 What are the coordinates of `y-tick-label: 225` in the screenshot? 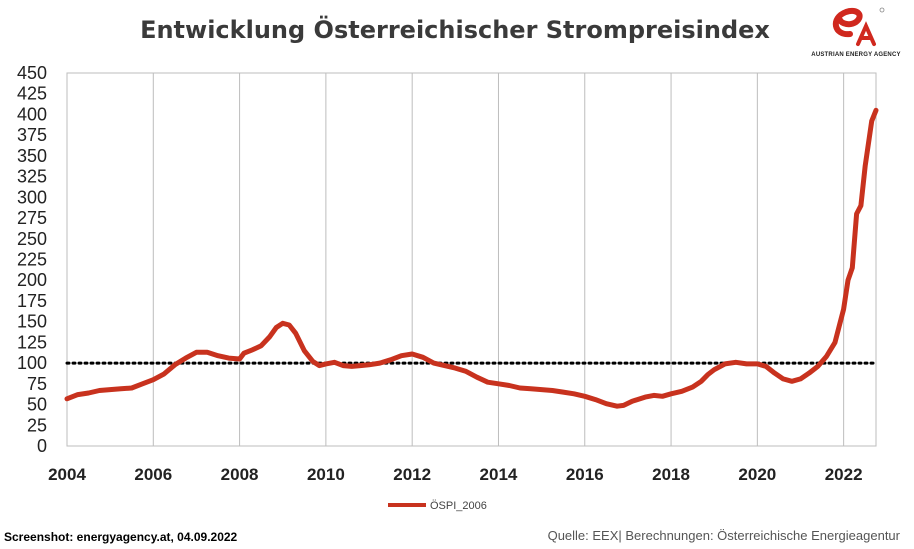 It's located at (32, 260).